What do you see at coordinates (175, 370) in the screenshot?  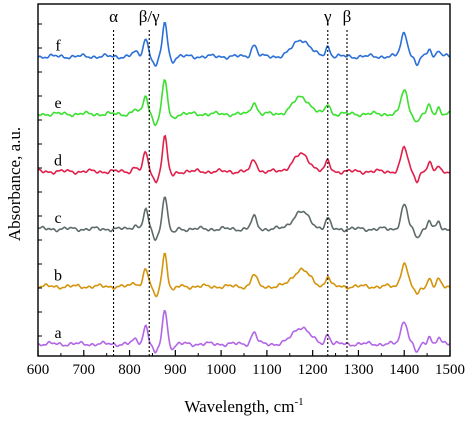 I see `x-tick-label: 900` at bounding box center [175, 370].